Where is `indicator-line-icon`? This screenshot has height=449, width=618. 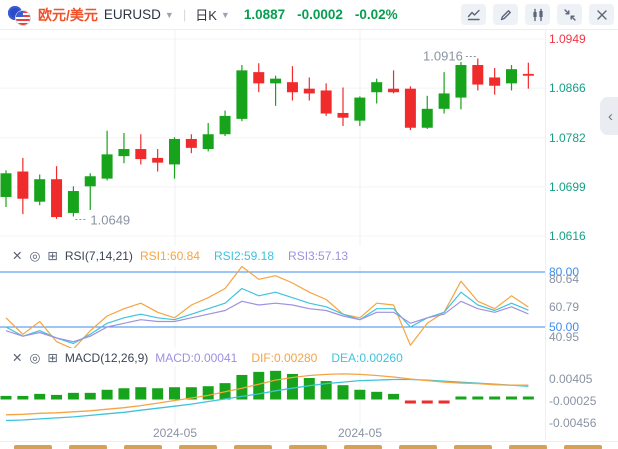
indicator-line-icon is located at coordinates (473, 14).